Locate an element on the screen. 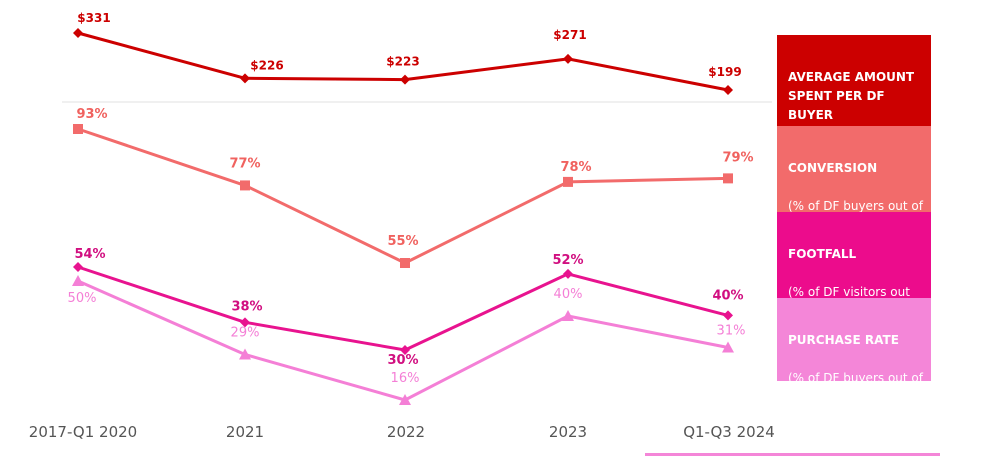 This screenshot has width=1000, height=456. x-tick-label: Q1-Q3 2024 is located at coordinates (729, 432).